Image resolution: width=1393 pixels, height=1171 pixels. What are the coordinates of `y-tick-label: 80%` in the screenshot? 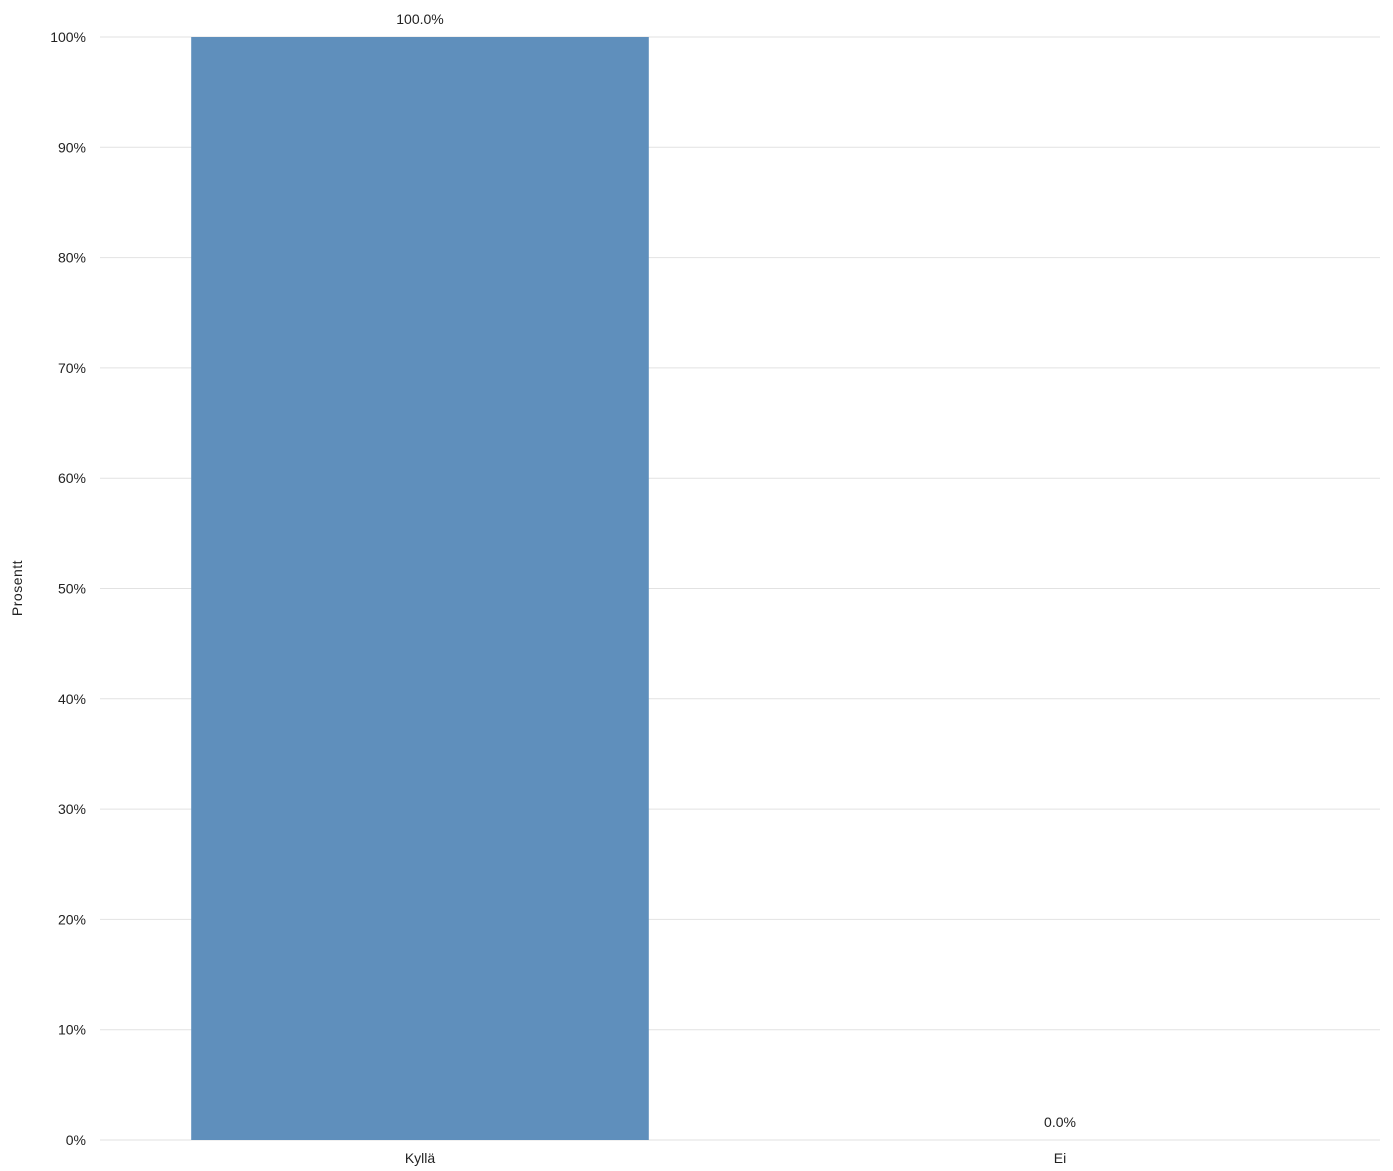 It's located at (72, 258).